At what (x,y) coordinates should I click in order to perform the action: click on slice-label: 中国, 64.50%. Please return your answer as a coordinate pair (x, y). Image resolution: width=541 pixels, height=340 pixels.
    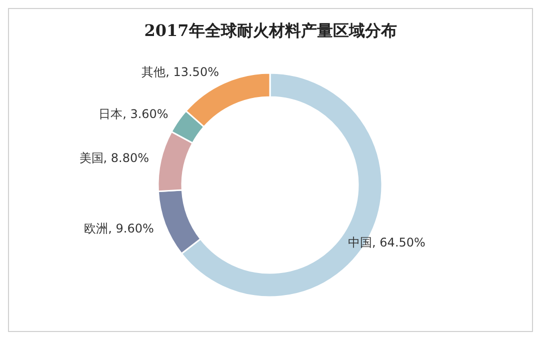
    Looking at the image, I should click on (387, 242).